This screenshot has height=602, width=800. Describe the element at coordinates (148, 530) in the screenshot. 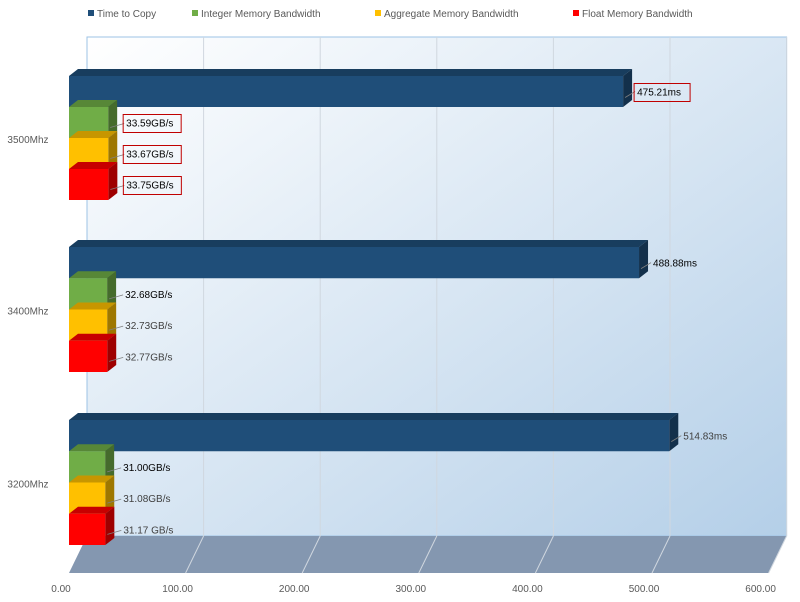

I see `data-label: 31.17 GB/s` at that location.